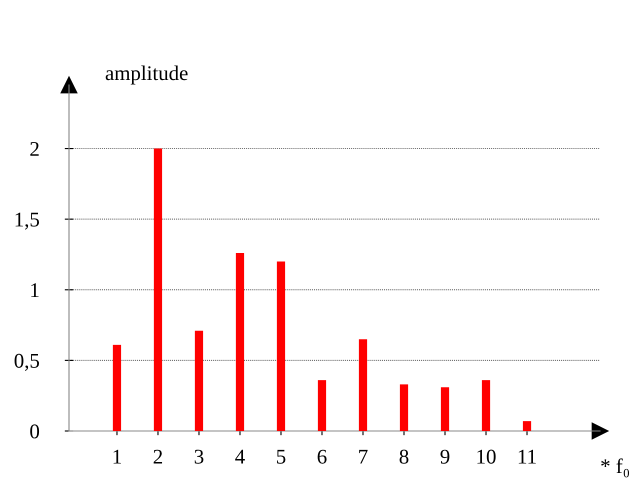  Describe the element at coordinates (404, 457) in the screenshot. I see `x-tick-label: 8` at that location.